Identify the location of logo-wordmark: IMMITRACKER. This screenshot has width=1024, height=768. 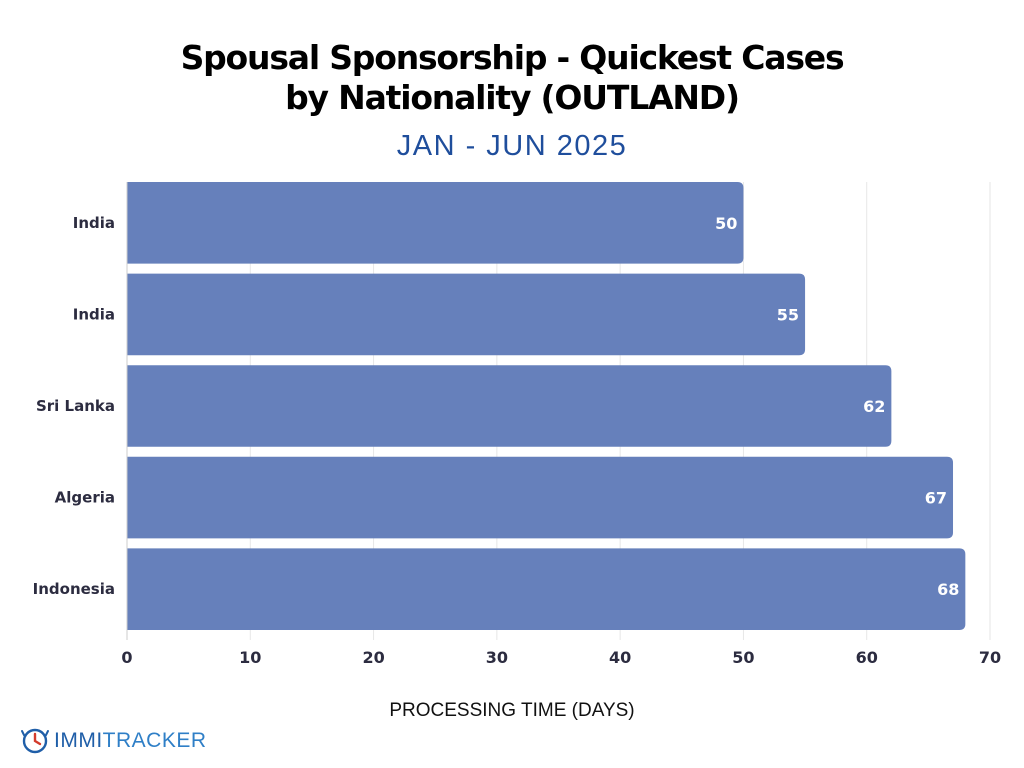
(130, 741).